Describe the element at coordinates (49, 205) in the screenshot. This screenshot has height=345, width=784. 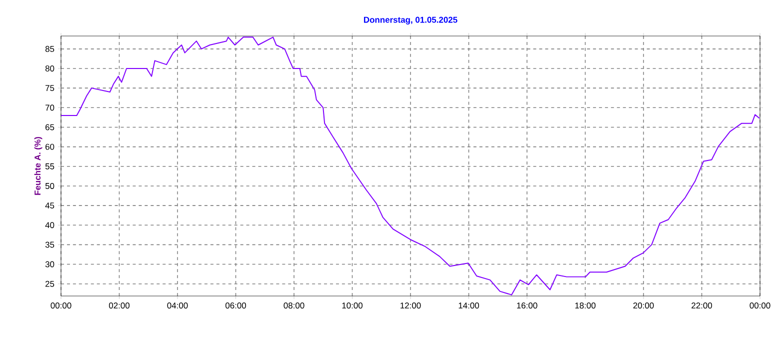
I see `y-tick-label: 45` at that location.